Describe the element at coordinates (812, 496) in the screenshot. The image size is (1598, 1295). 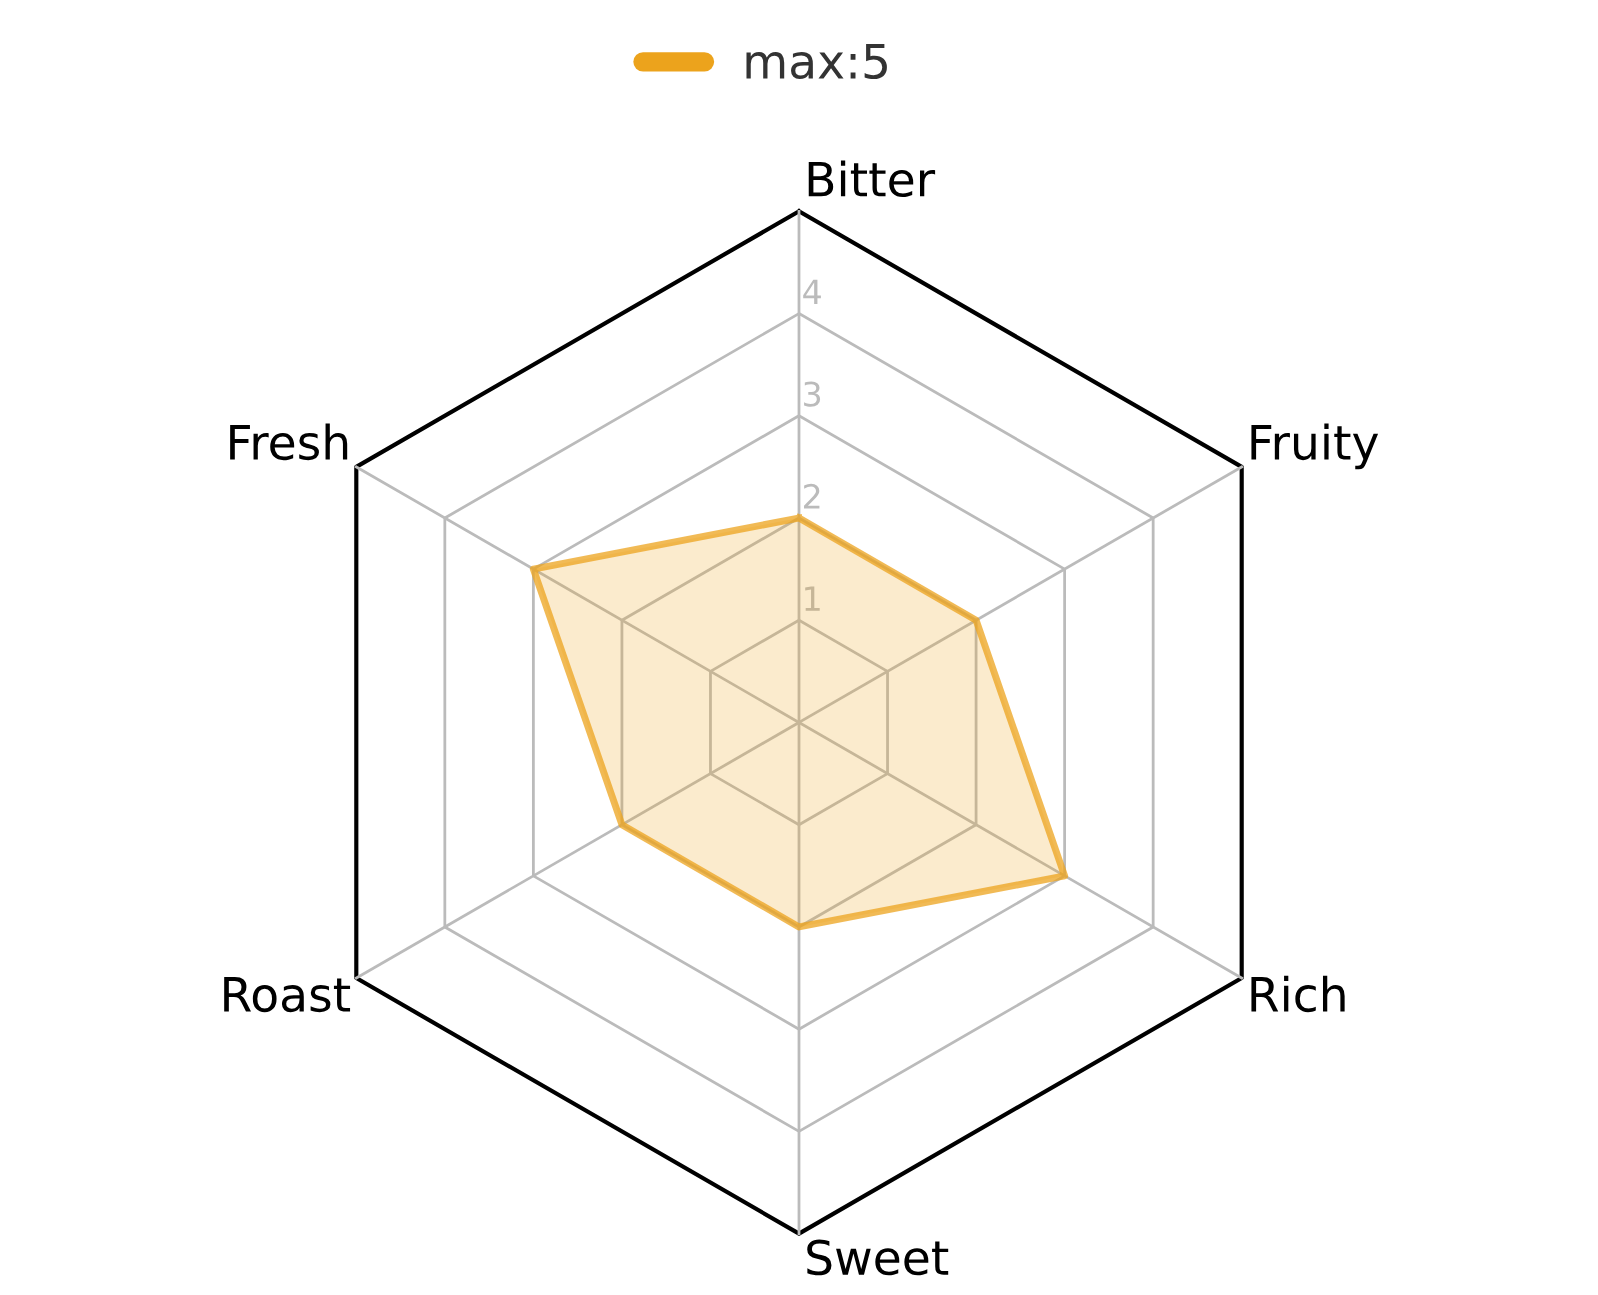
I see `y-tick-label: 2` at that location.